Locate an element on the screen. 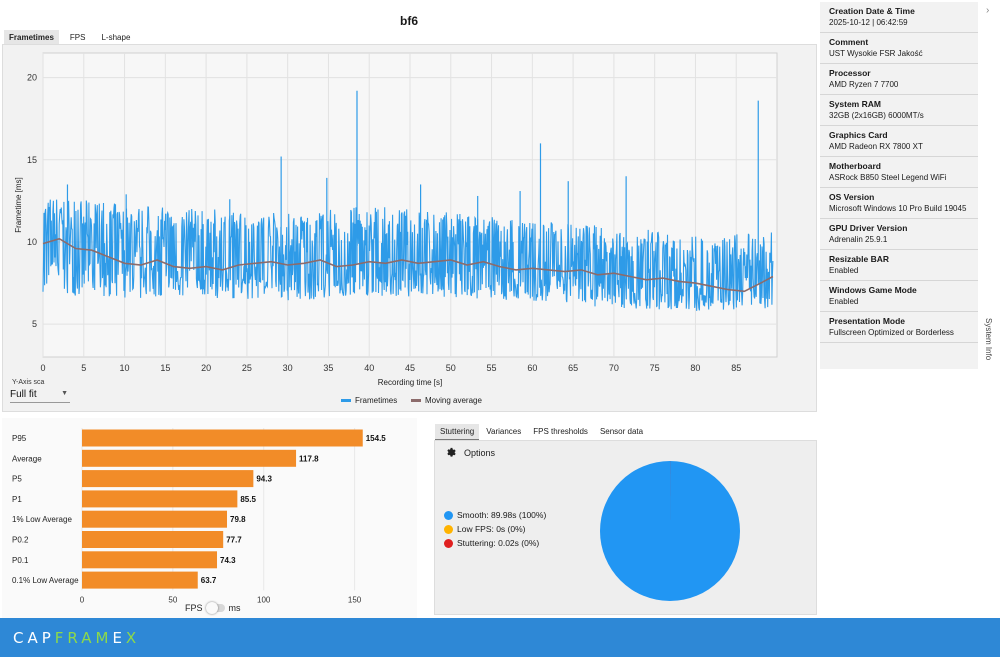 The image size is (1000, 657). gear-icon is located at coordinates (451, 452).